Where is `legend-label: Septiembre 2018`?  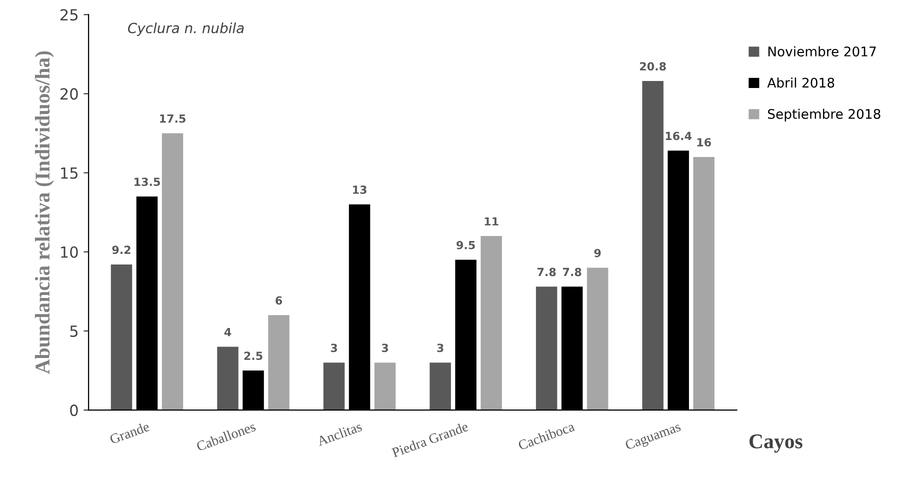
legend-label: Septiembre 2018 is located at coordinates (824, 115).